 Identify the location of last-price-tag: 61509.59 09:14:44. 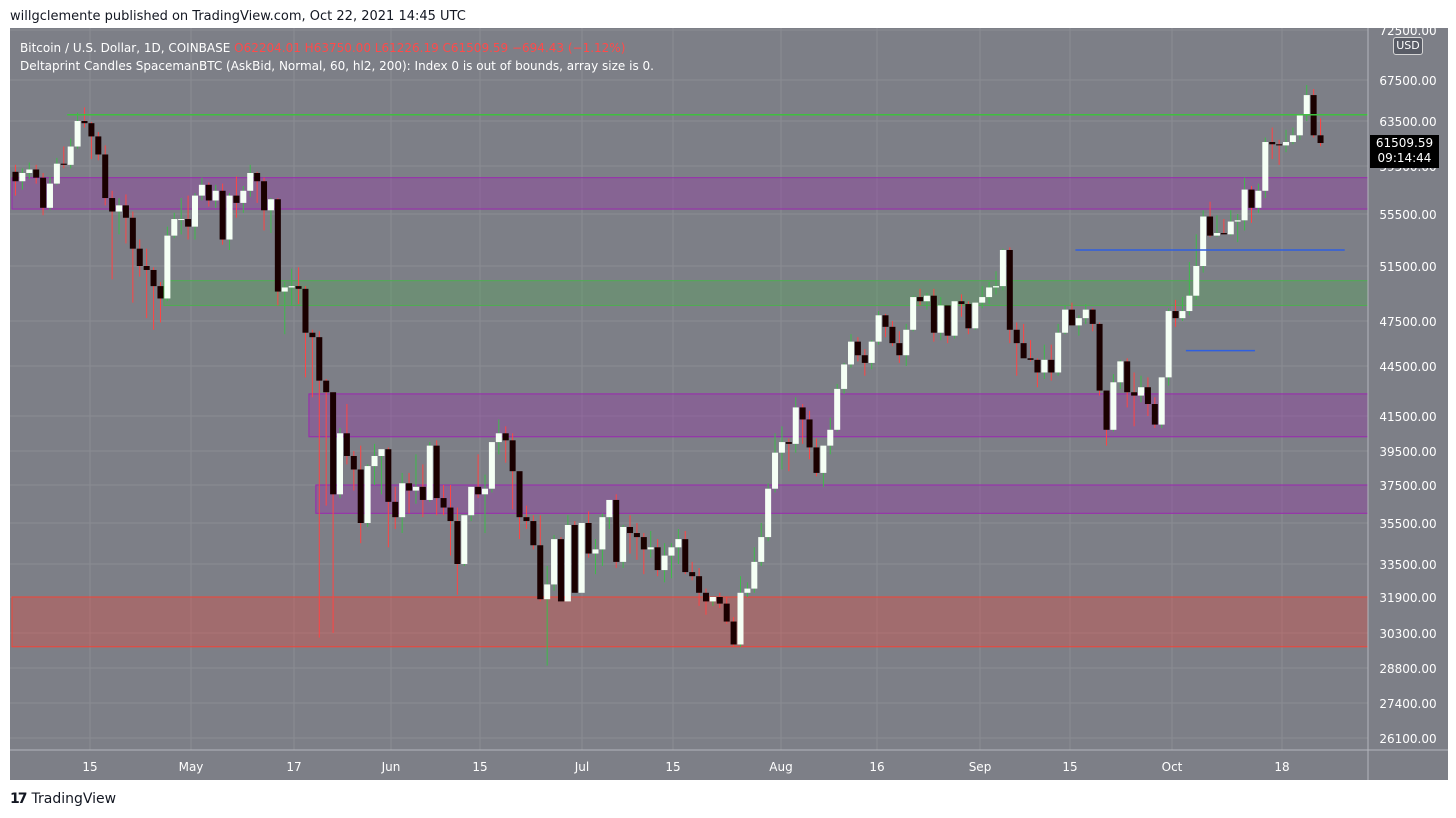
(1404, 151).